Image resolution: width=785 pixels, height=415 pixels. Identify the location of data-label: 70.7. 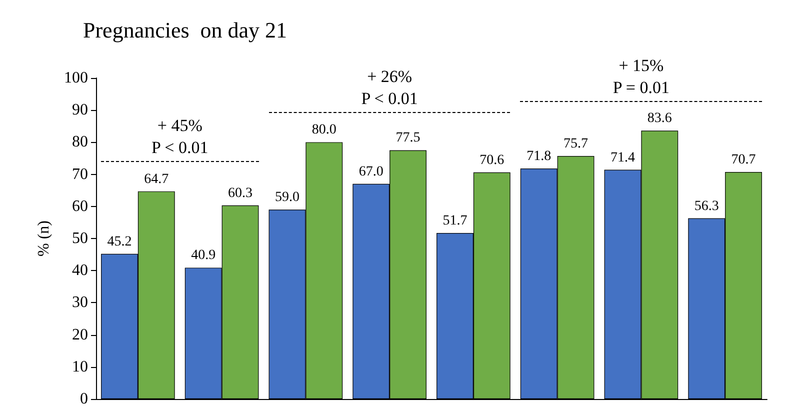
(743, 160).